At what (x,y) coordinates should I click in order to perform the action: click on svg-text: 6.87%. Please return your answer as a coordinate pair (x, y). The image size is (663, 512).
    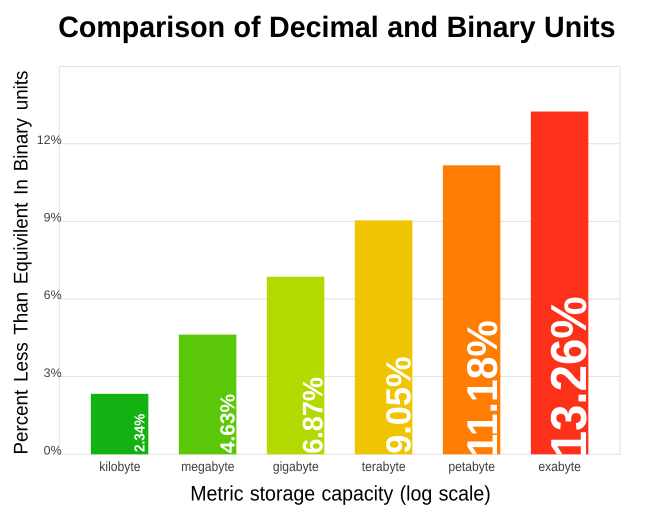
    Looking at the image, I should click on (313, 415).